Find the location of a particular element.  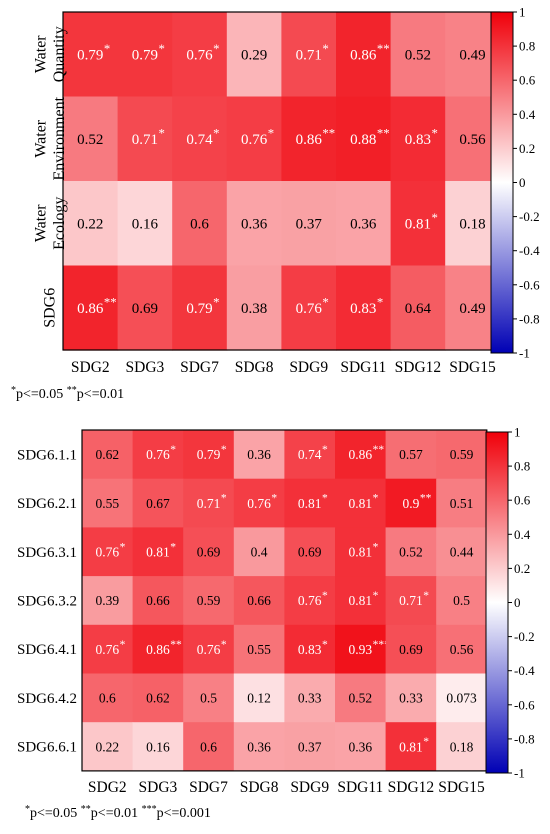

column-label: SDG3 is located at coordinates (158, 787).